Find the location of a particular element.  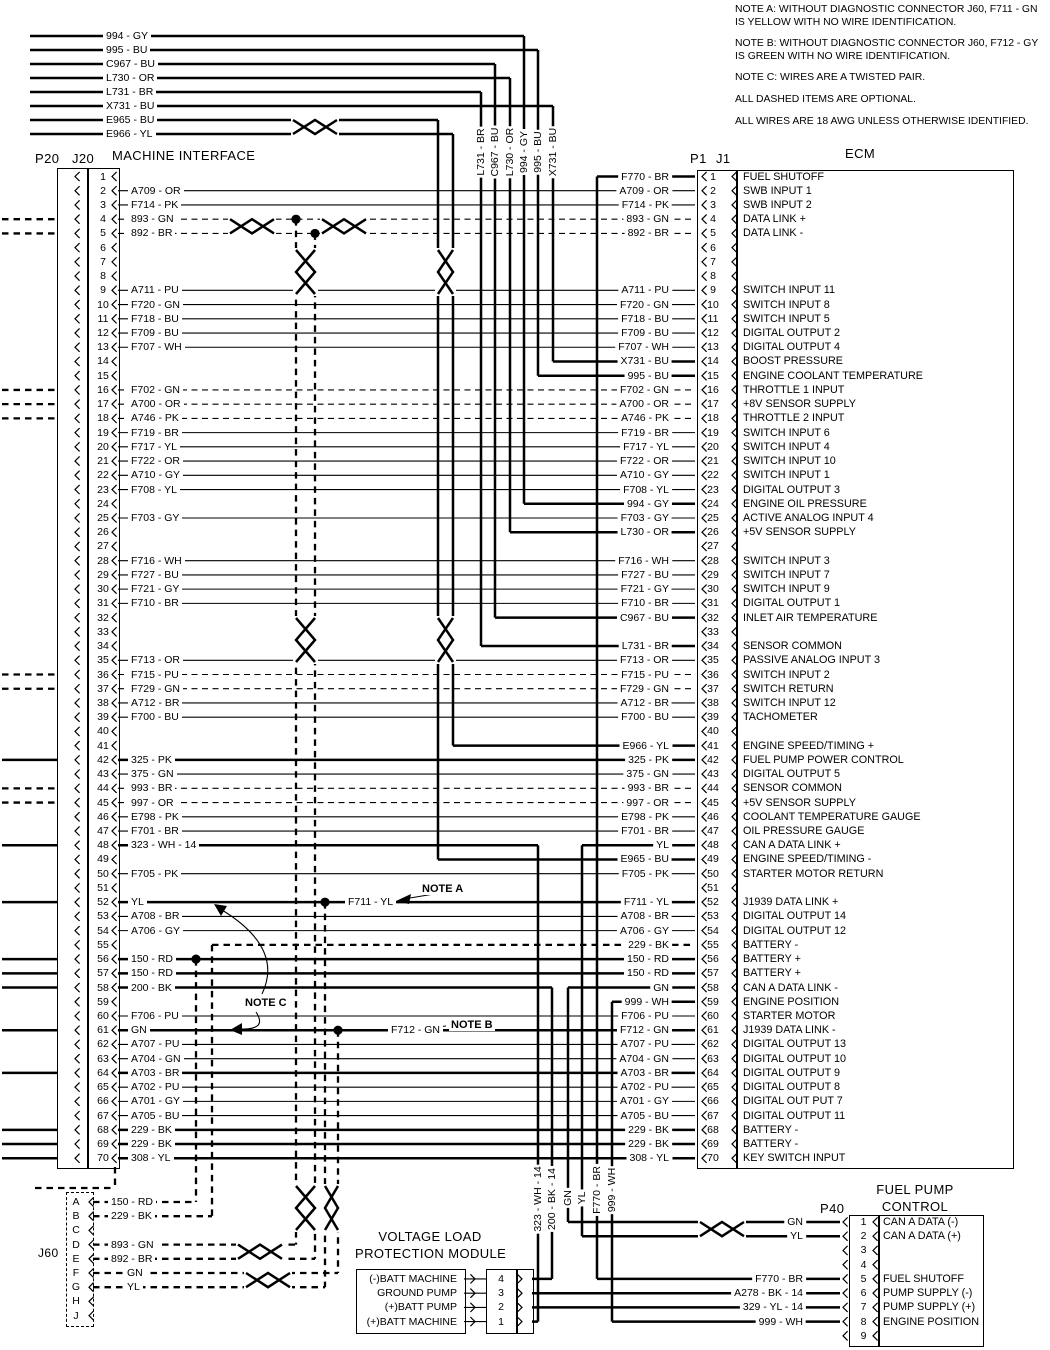

top-wire-label: 995 - BU is located at coordinates (127, 50).